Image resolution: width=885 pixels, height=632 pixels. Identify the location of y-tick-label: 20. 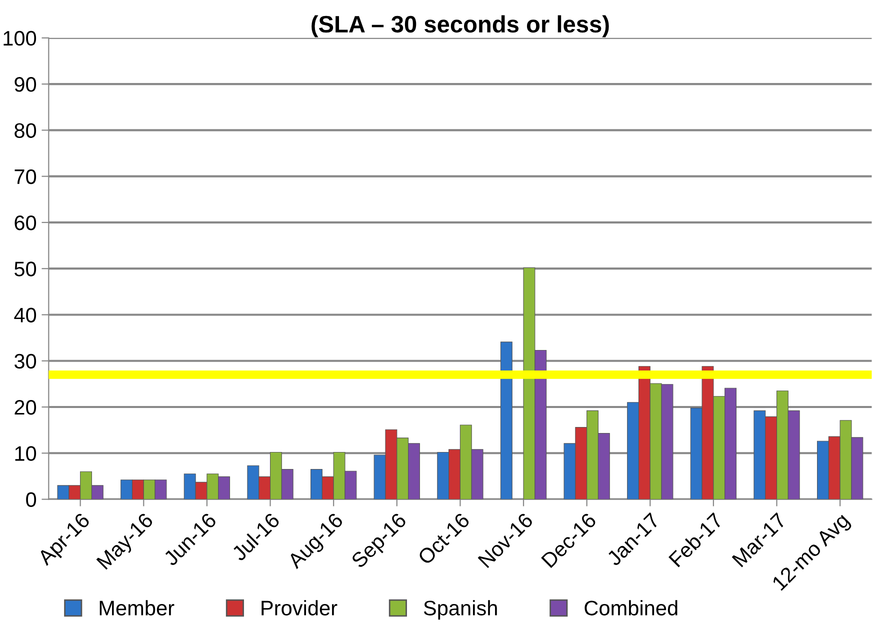
(25, 407).